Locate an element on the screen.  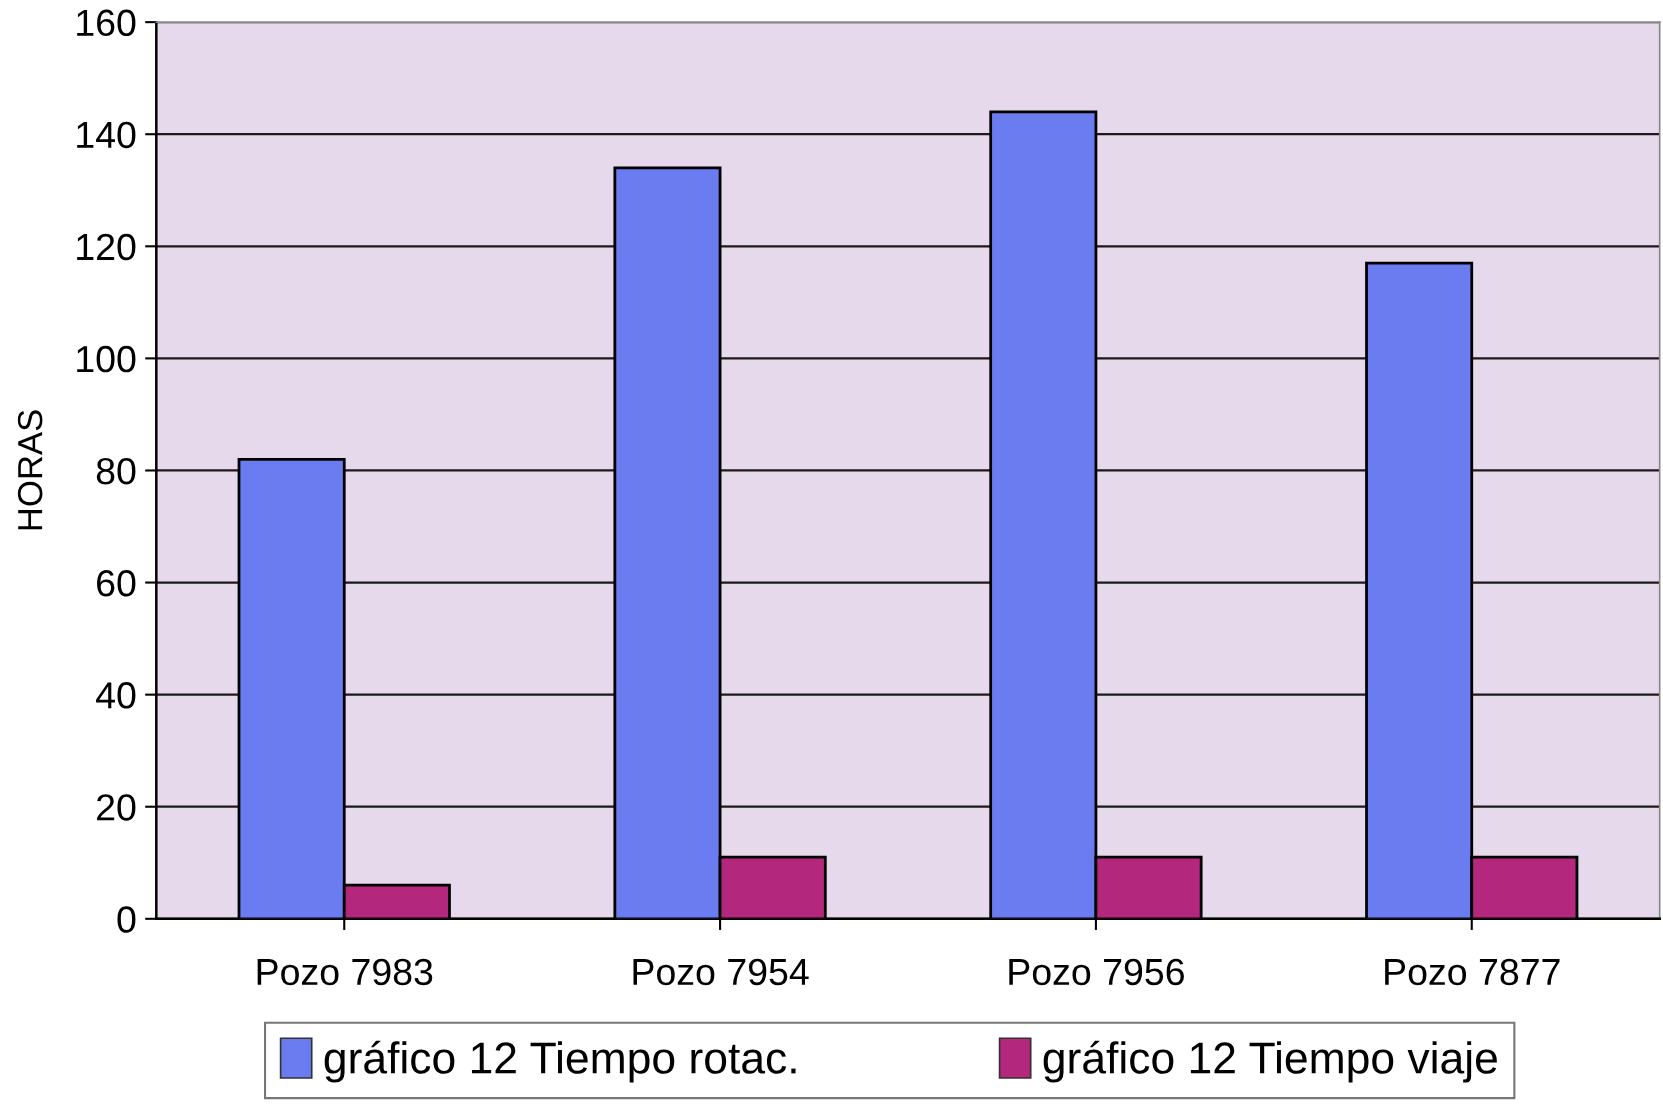
x-tick-label: Pozo 7877 is located at coordinates (1472, 972).